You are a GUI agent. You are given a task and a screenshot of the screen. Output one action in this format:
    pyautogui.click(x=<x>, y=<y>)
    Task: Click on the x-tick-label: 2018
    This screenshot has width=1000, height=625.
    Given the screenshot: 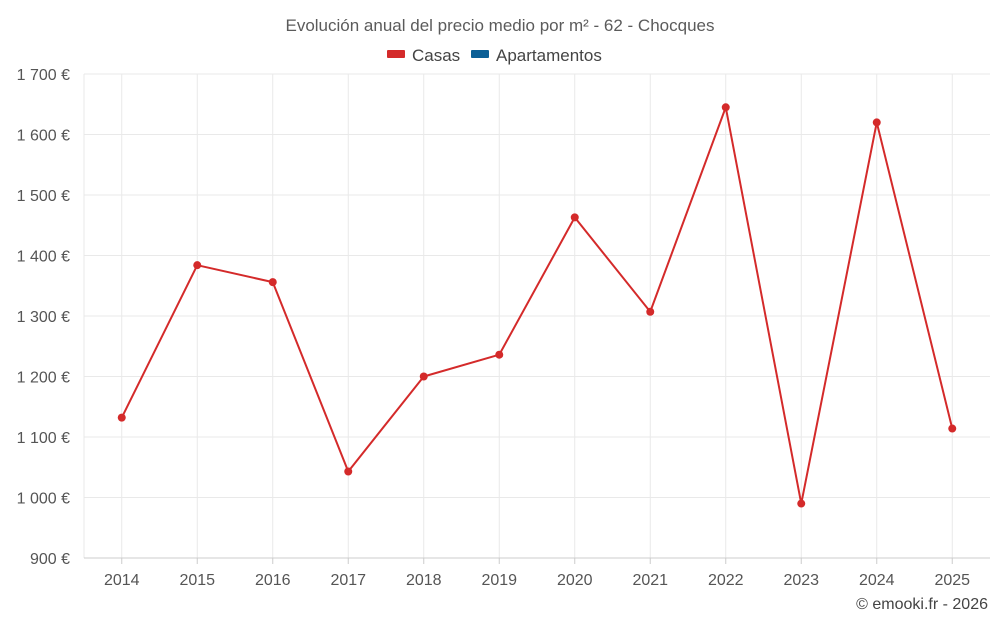 What is the action you would take?
    pyautogui.click(x=424, y=580)
    